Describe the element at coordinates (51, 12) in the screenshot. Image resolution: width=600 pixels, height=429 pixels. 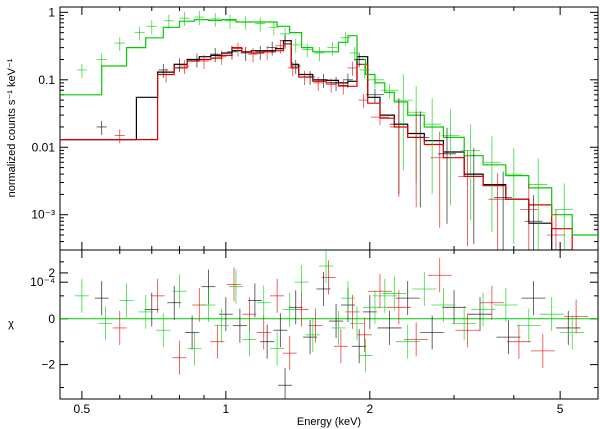
I see `y-tick-label: 1` at that location.